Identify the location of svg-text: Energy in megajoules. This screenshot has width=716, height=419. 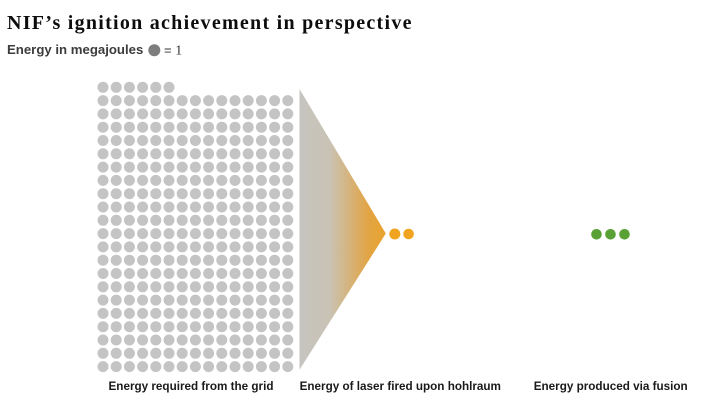
(75, 49).